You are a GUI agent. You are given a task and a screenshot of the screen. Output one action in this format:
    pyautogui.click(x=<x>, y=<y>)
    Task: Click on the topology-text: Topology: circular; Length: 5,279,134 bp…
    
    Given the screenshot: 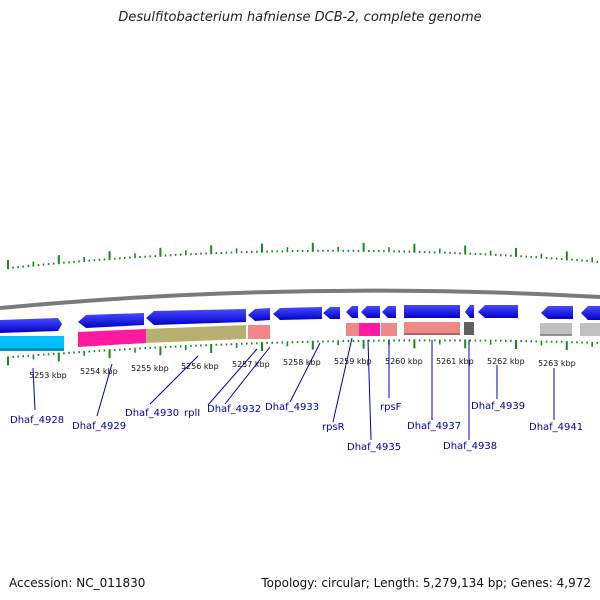 What is the action you would take?
    pyautogui.click(x=426, y=583)
    